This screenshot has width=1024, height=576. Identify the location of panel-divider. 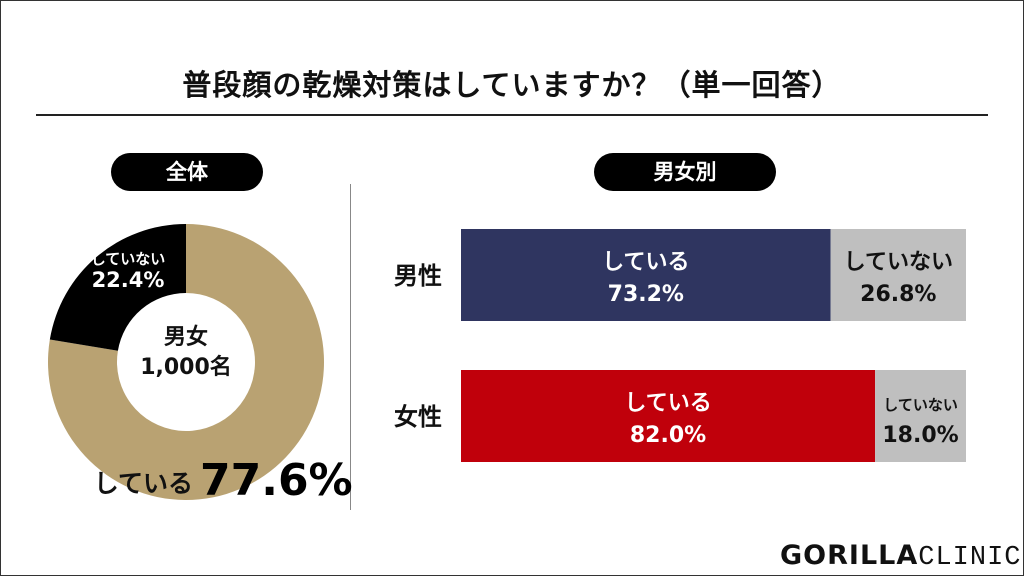
(350, 347).